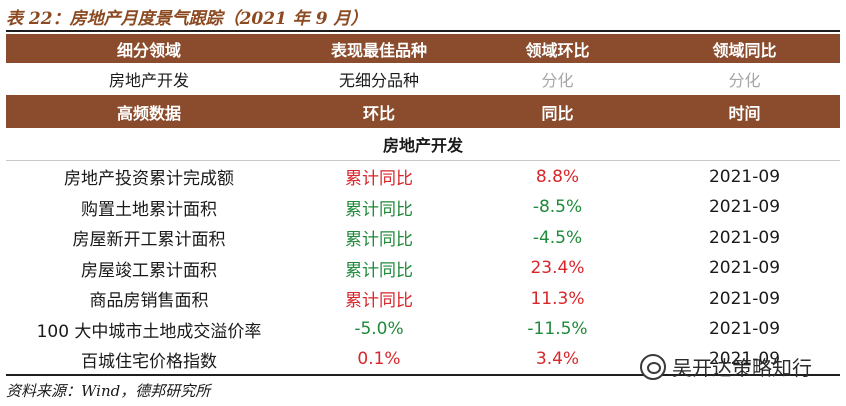  I want to click on watermark-text: 吴开达策略知行, so click(742, 368).